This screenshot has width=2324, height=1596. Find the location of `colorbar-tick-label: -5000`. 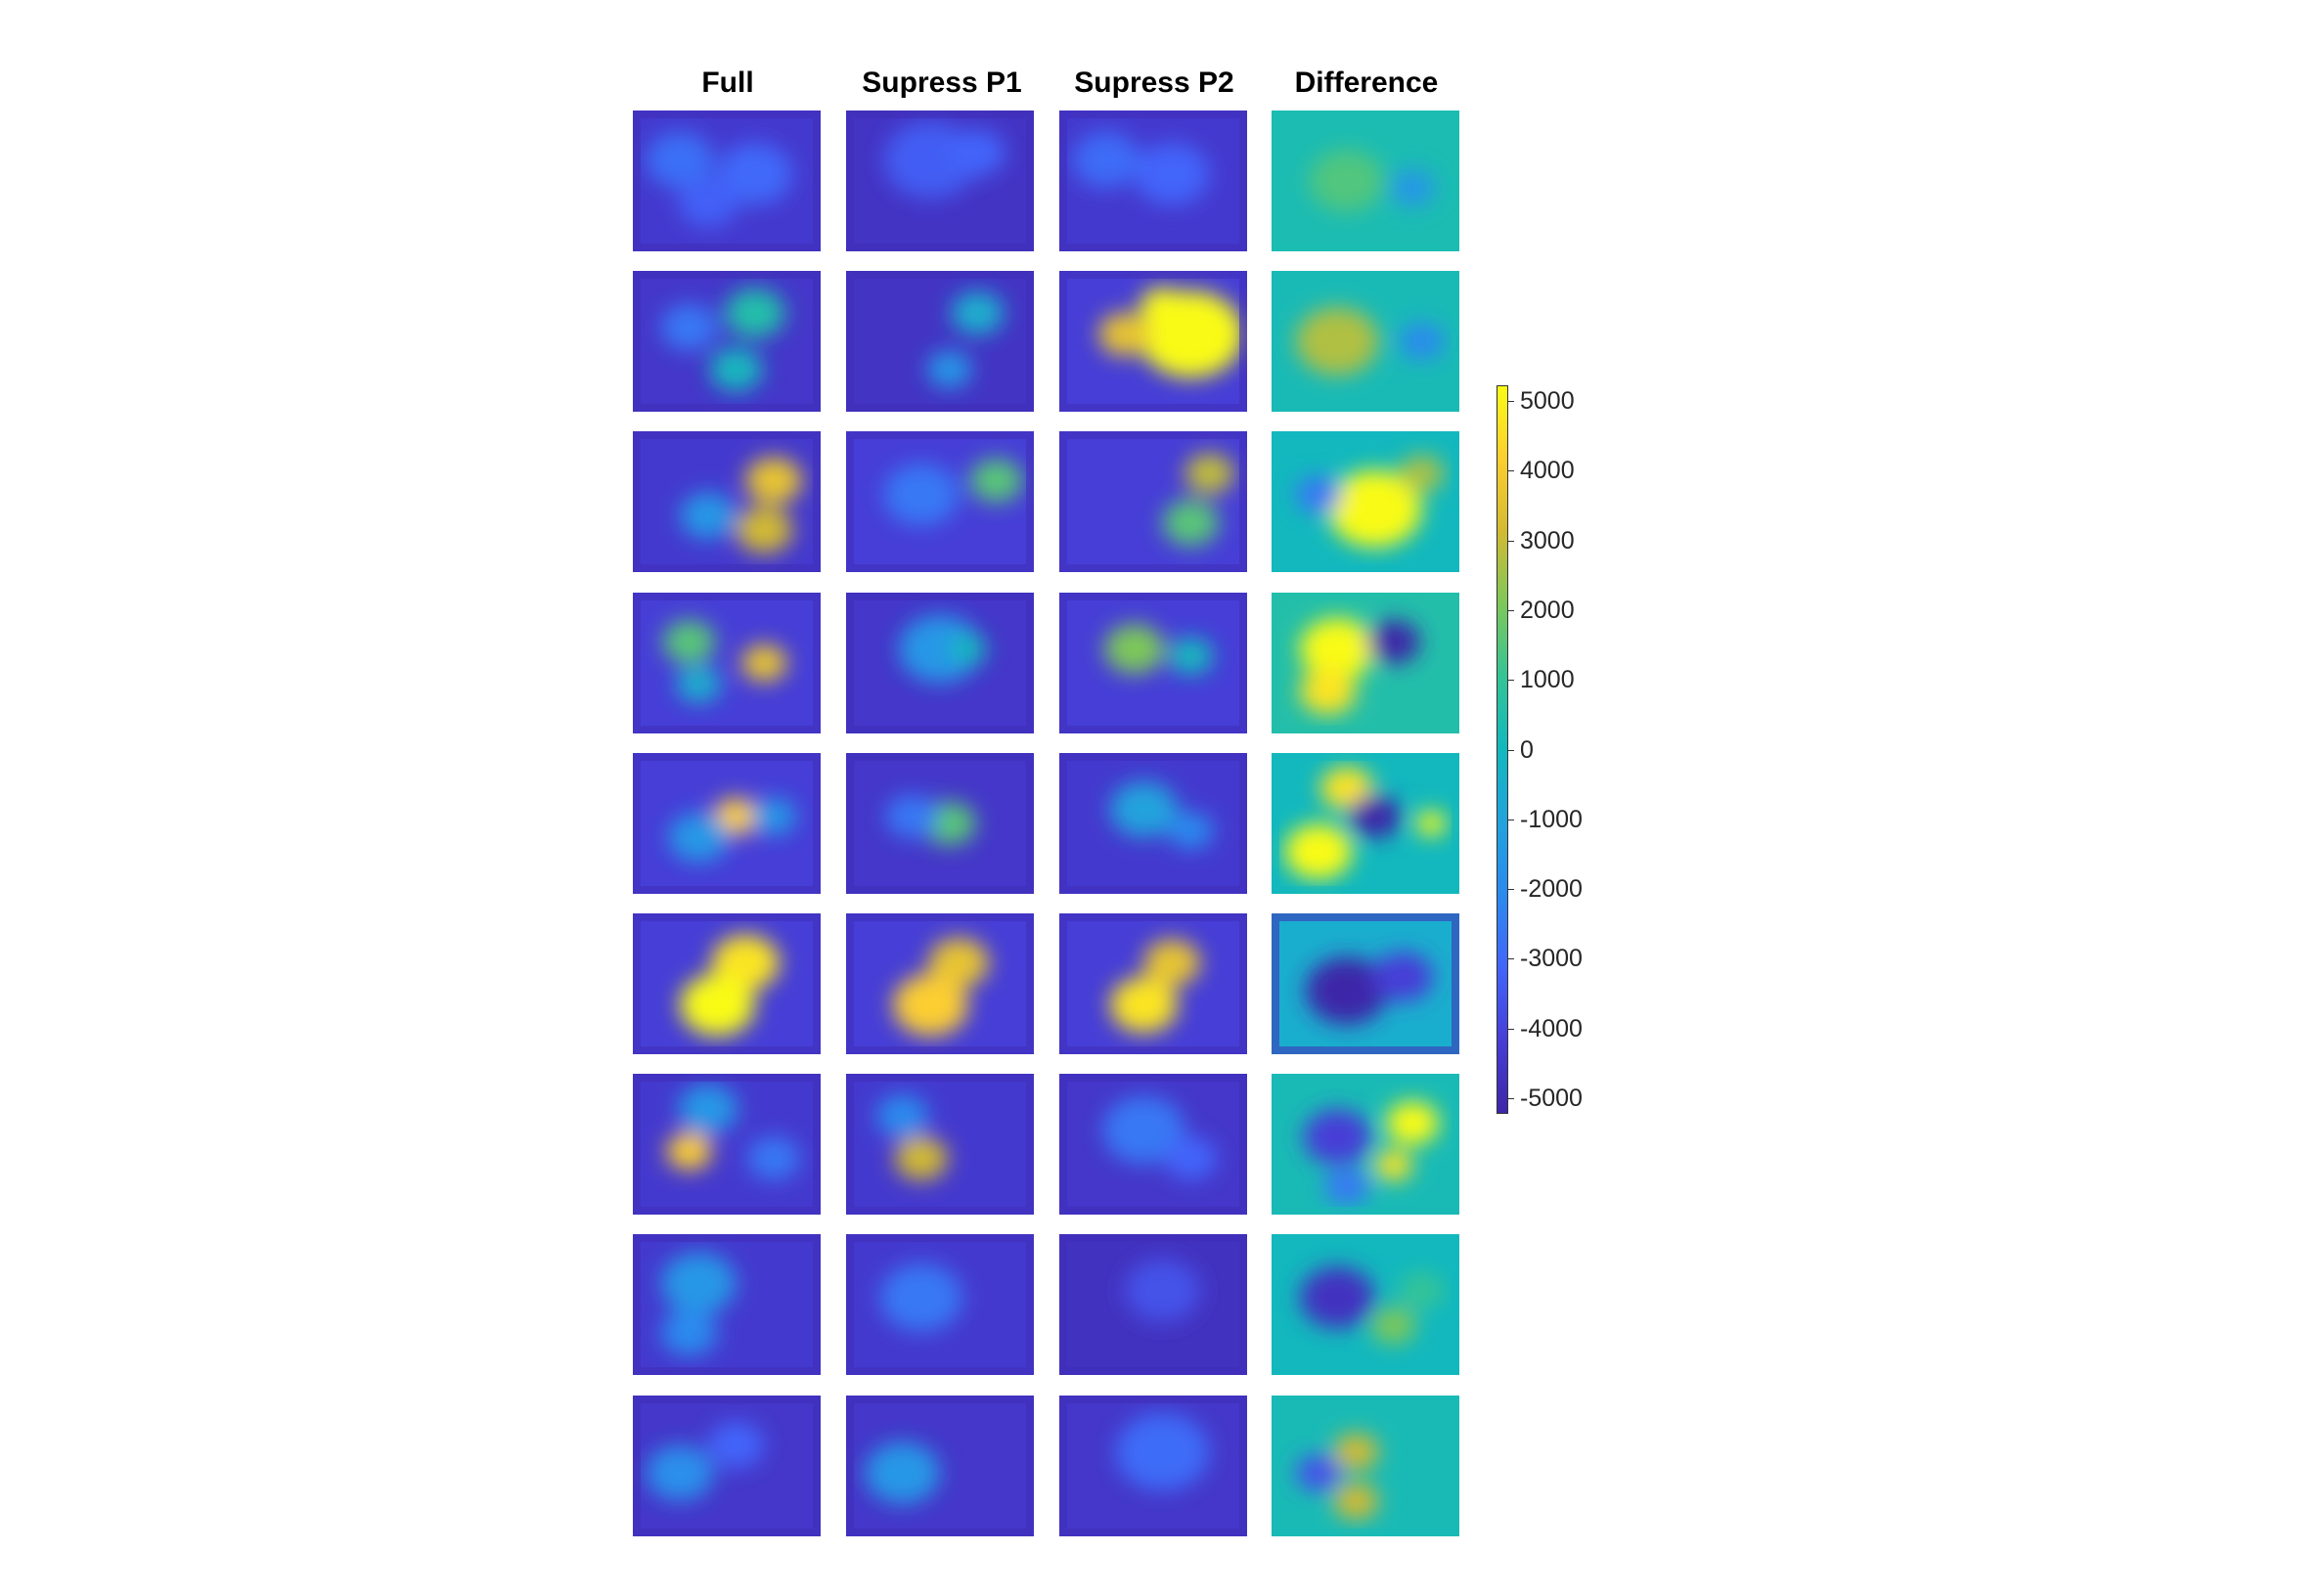

colorbar-tick-label: -5000 is located at coordinates (1551, 1098).